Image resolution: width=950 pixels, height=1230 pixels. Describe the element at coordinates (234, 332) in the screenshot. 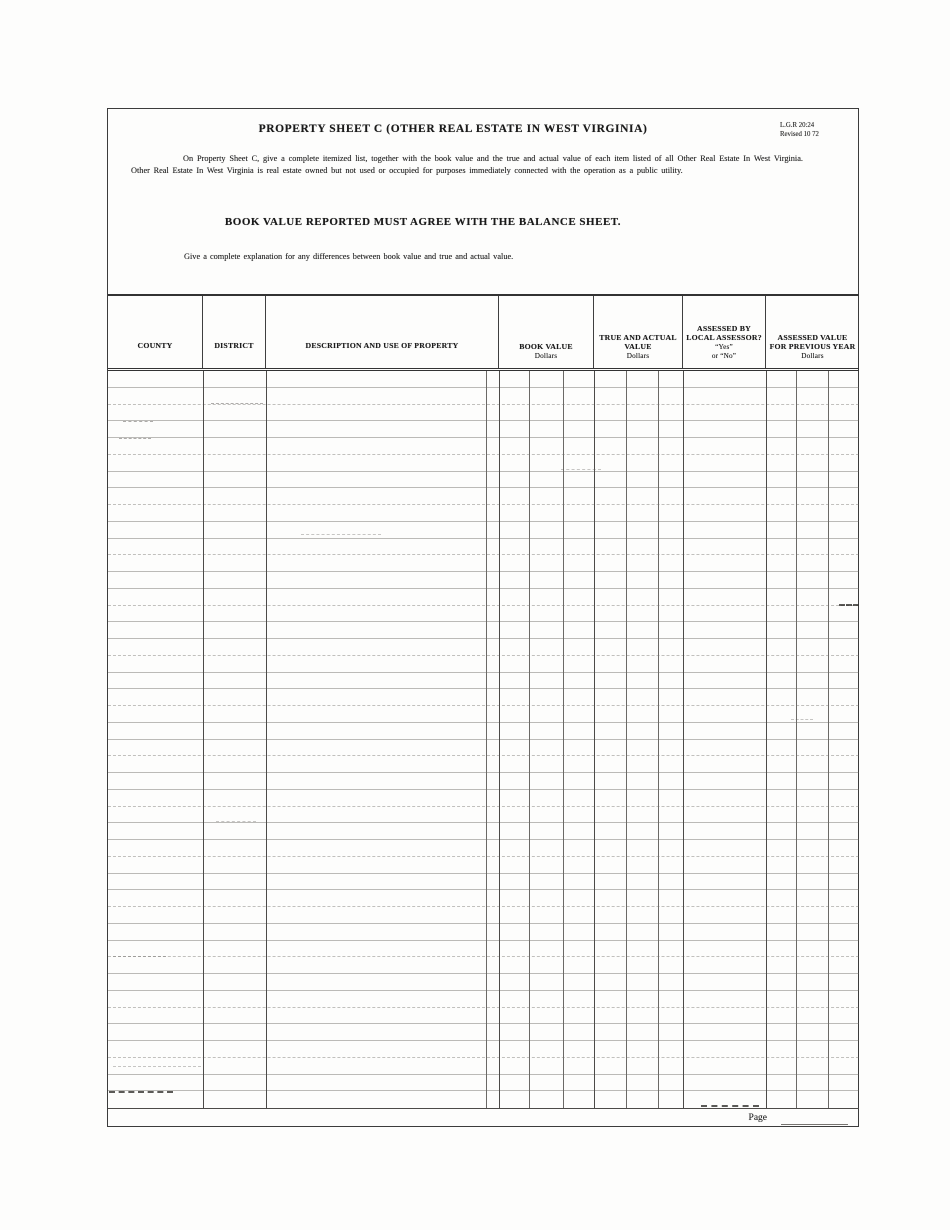

I see `col-header-district: DISTRICT` at that location.